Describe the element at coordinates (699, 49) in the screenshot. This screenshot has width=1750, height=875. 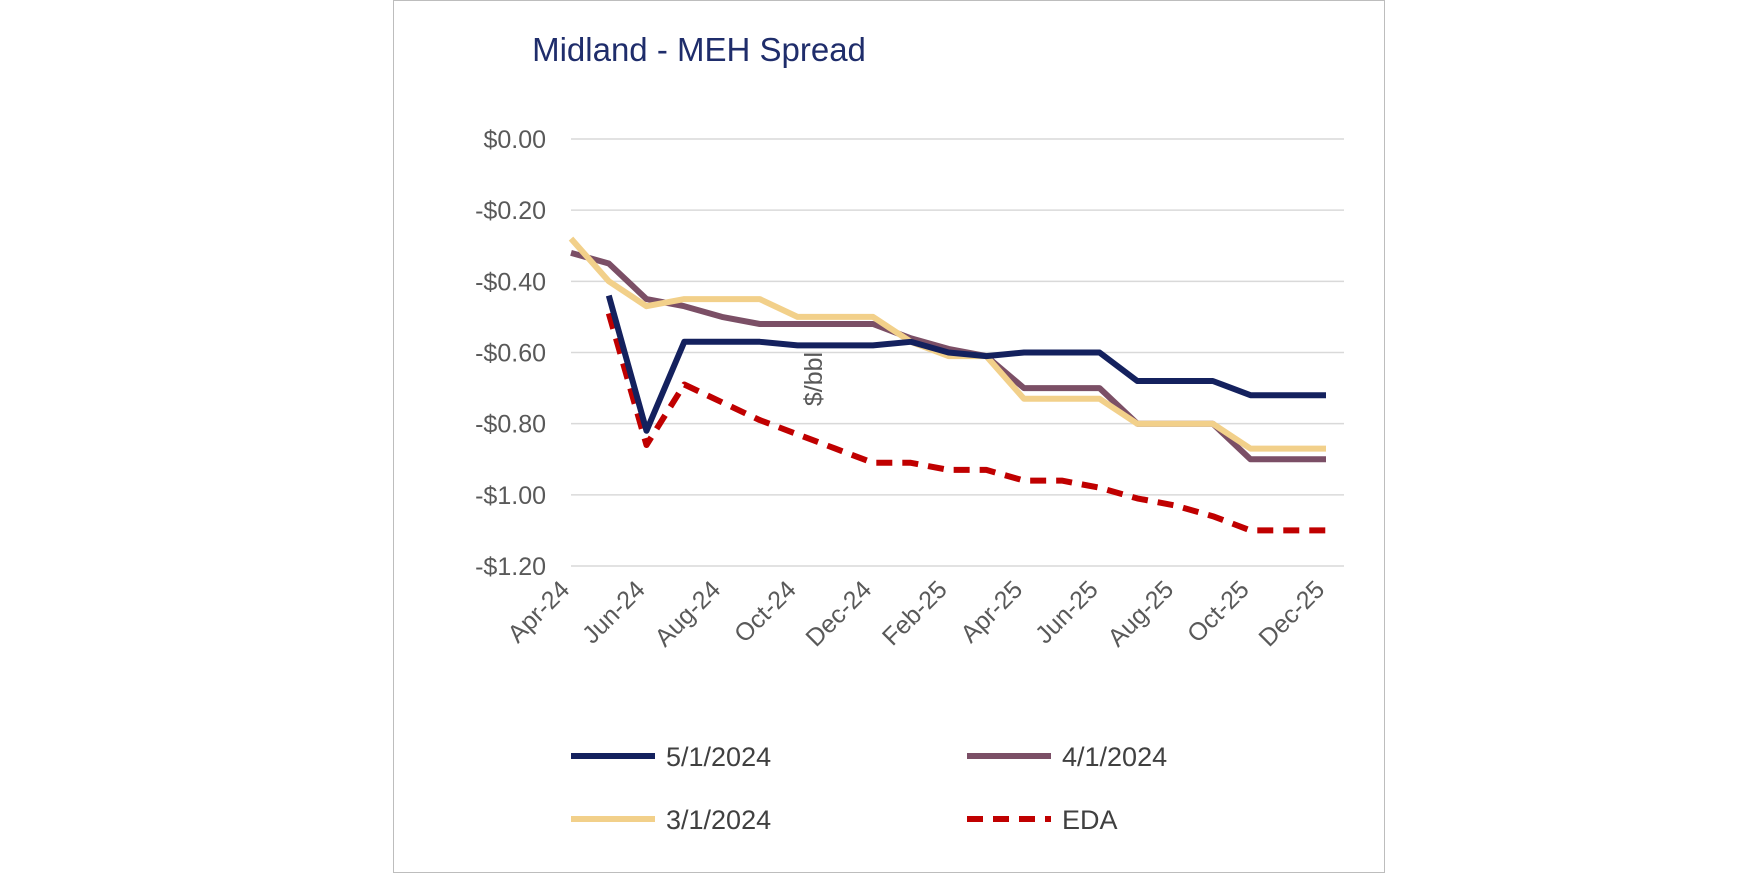
I see `chart-title: Midland - MEH Spread` at that location.